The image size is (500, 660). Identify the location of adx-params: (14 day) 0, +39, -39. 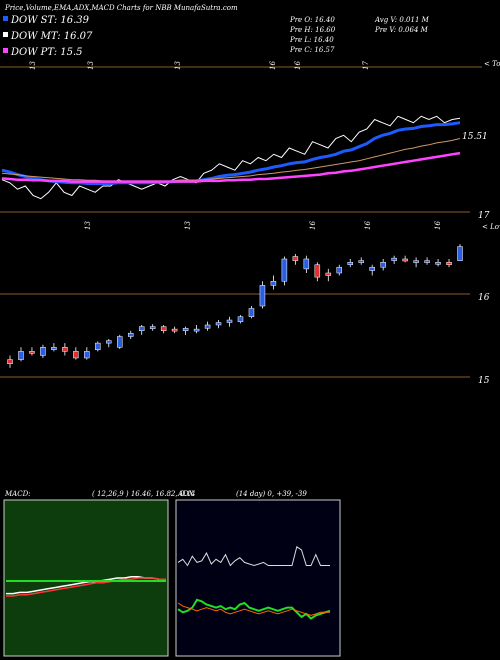
(271, 494).